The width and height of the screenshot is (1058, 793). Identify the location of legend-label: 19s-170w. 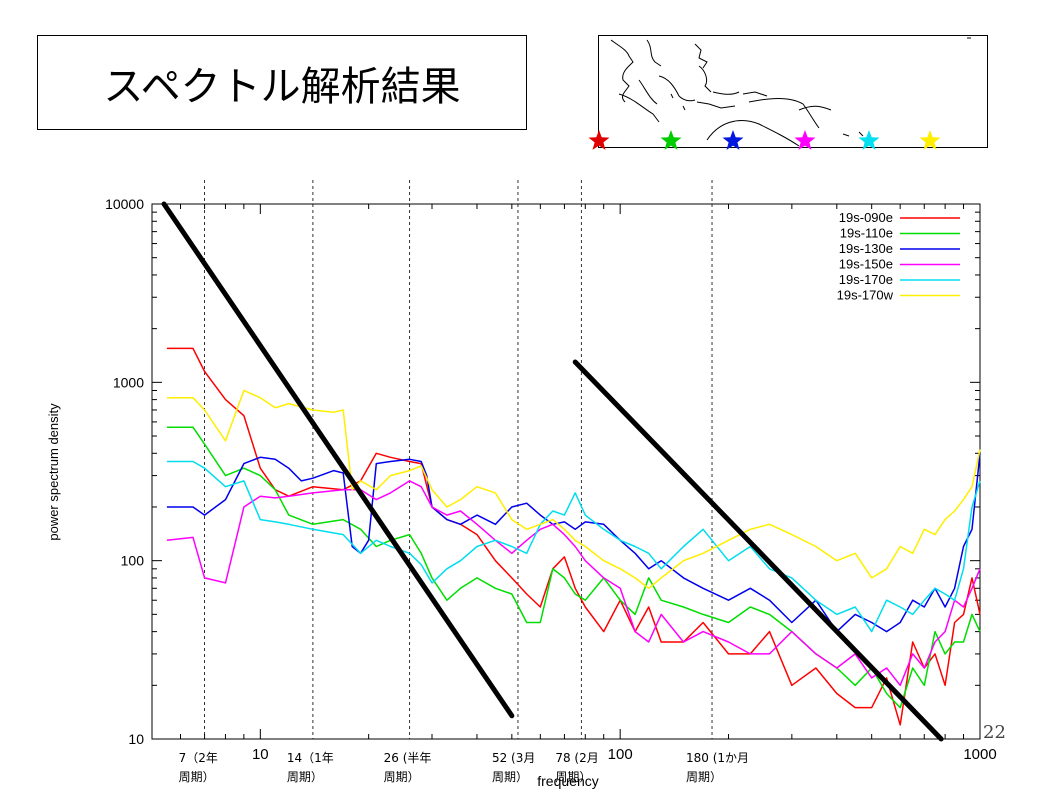
(865, 295).